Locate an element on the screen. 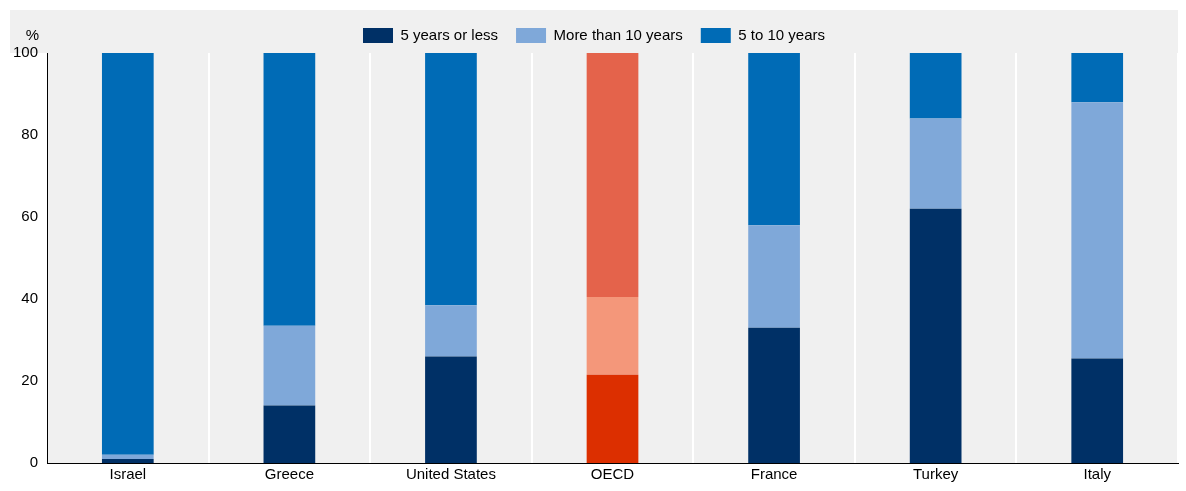 Image resolution: width=1186 pixels, height=491 pixels. x-tick-label: Israel is located at coordinates (128, 474).